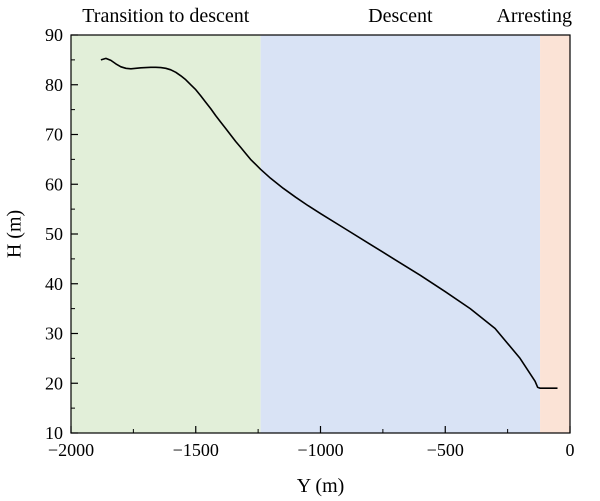 Image resolution: width=600 pixels, height=501 pixels. I want to click on y-tick-label: 80, so click(54, 85).